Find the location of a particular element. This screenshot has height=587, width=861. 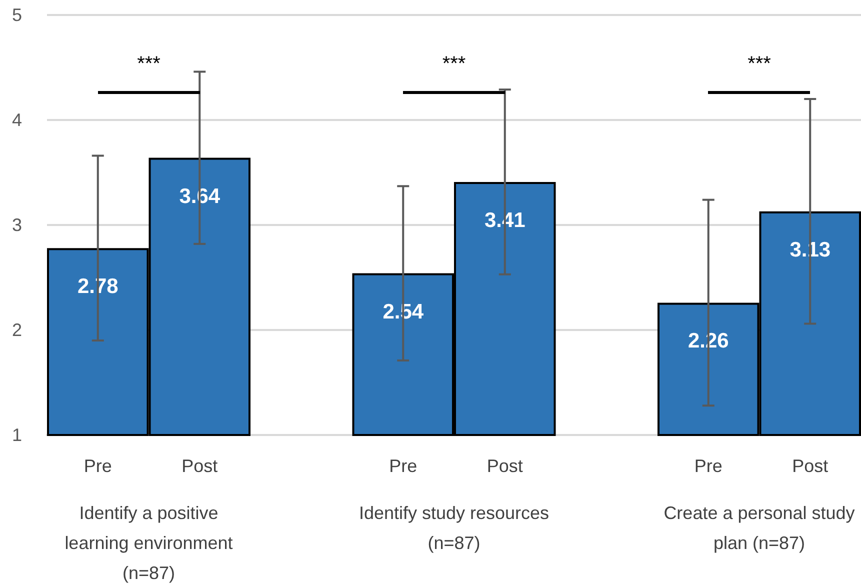

y-tick-label: 1 is located at coordinates (17, 435).